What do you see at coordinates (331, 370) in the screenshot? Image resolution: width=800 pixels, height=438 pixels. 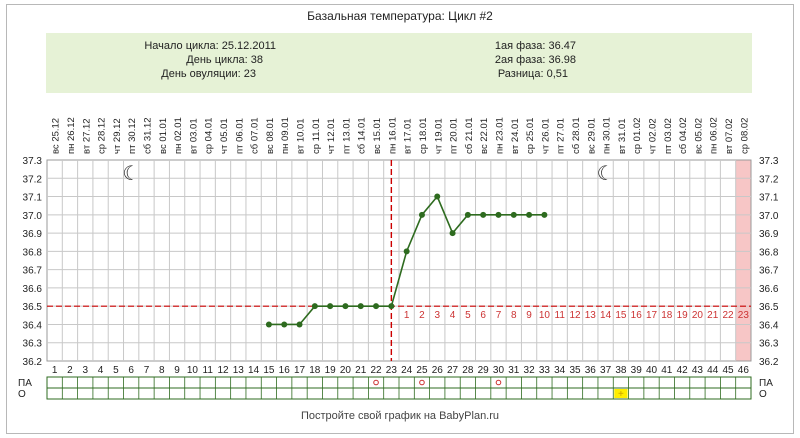 I see `day-number-label: 19` at bounding box center [331, 370].